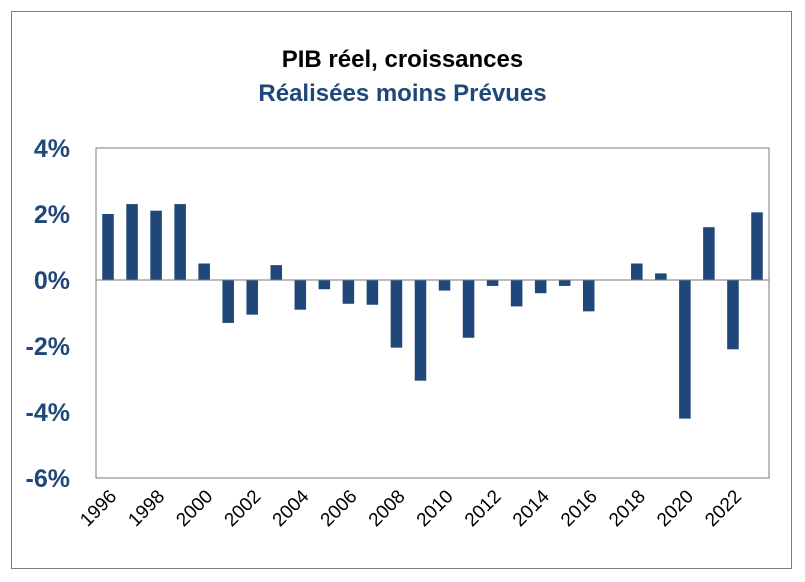 The width and height of the screenshot is (805, 582). What do you see at coordinates (516, 293) in the screenshot?
I see `bar-2013` at bounding box center [516, 293].